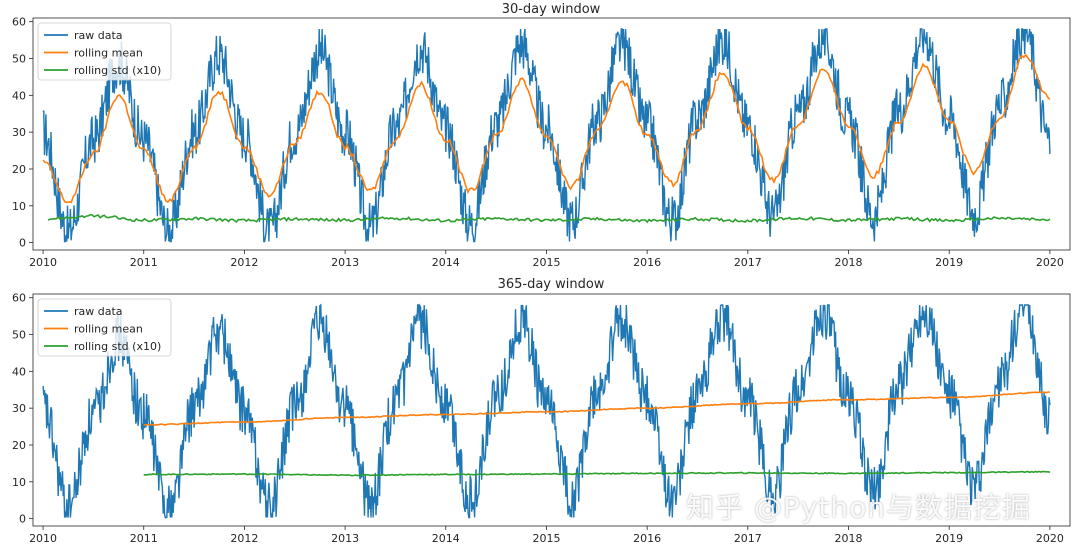 The height and width of the screenshot is (553, 1080). I want to click on chart-title: 30-day window, so click(551, 9).